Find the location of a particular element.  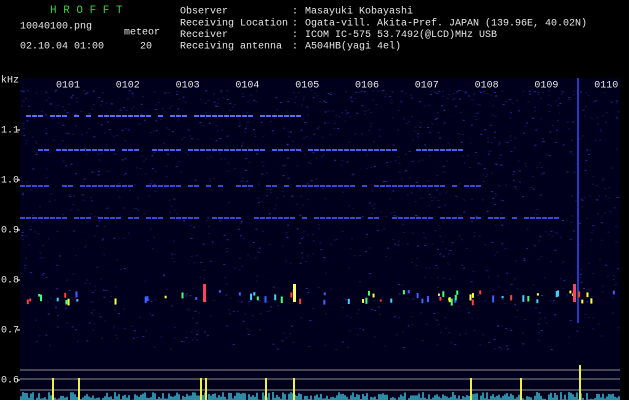

time-tick-label: 0101 is located at coordinates (68, 86).